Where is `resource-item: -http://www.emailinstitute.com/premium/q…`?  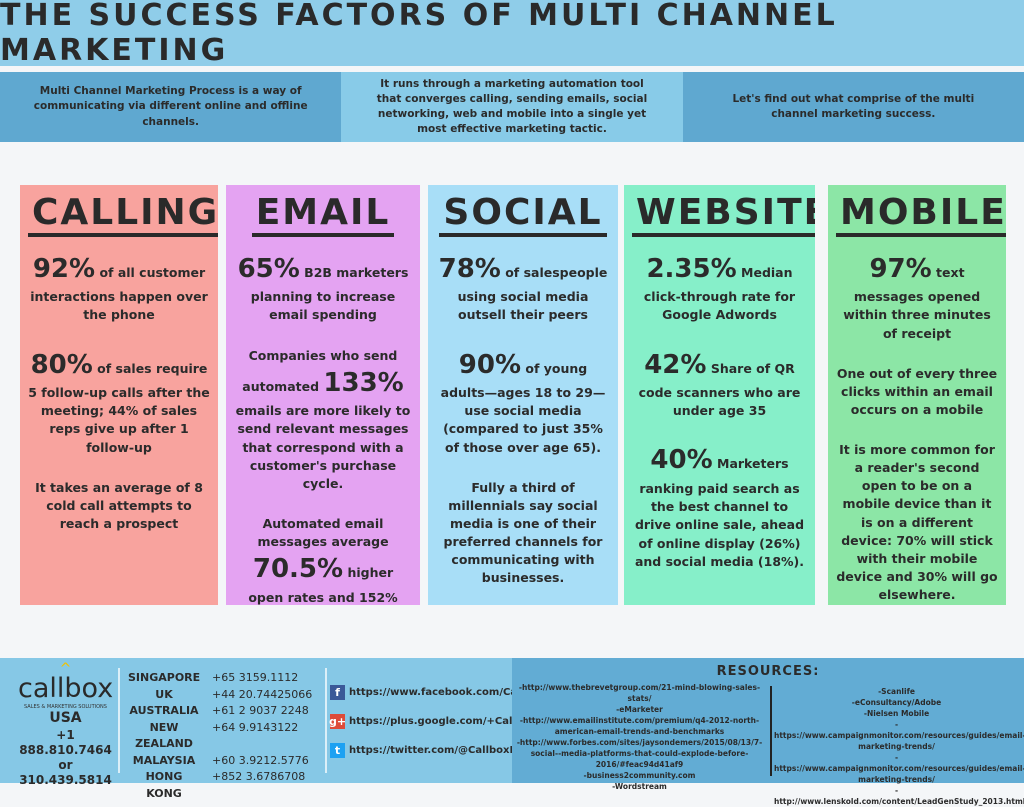 resource-item: -http://www.emailinstitute.com/premium/q… is located at coordinates (639, 726).